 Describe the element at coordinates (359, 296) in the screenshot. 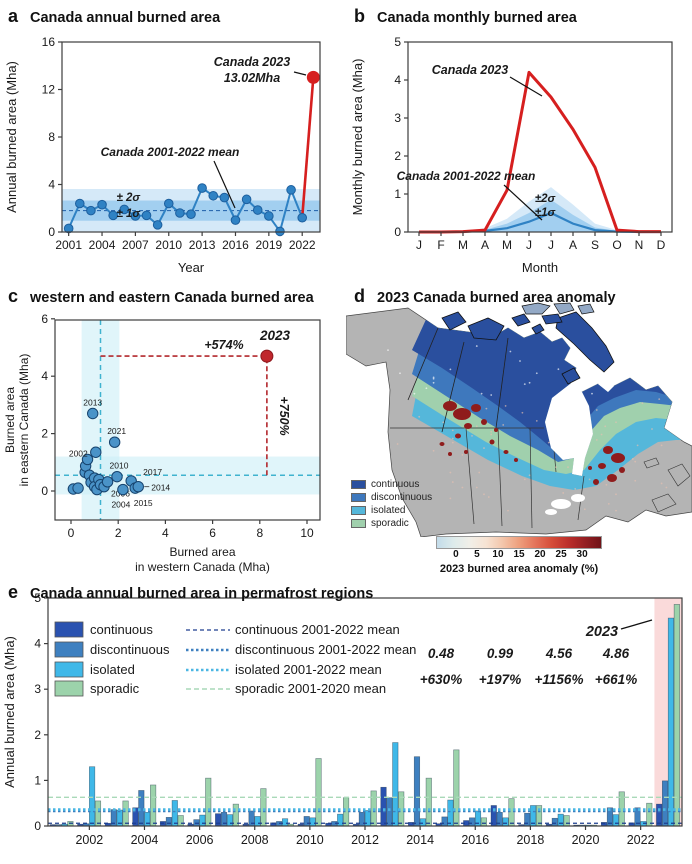

I see `panel-d-label: d` at that location.